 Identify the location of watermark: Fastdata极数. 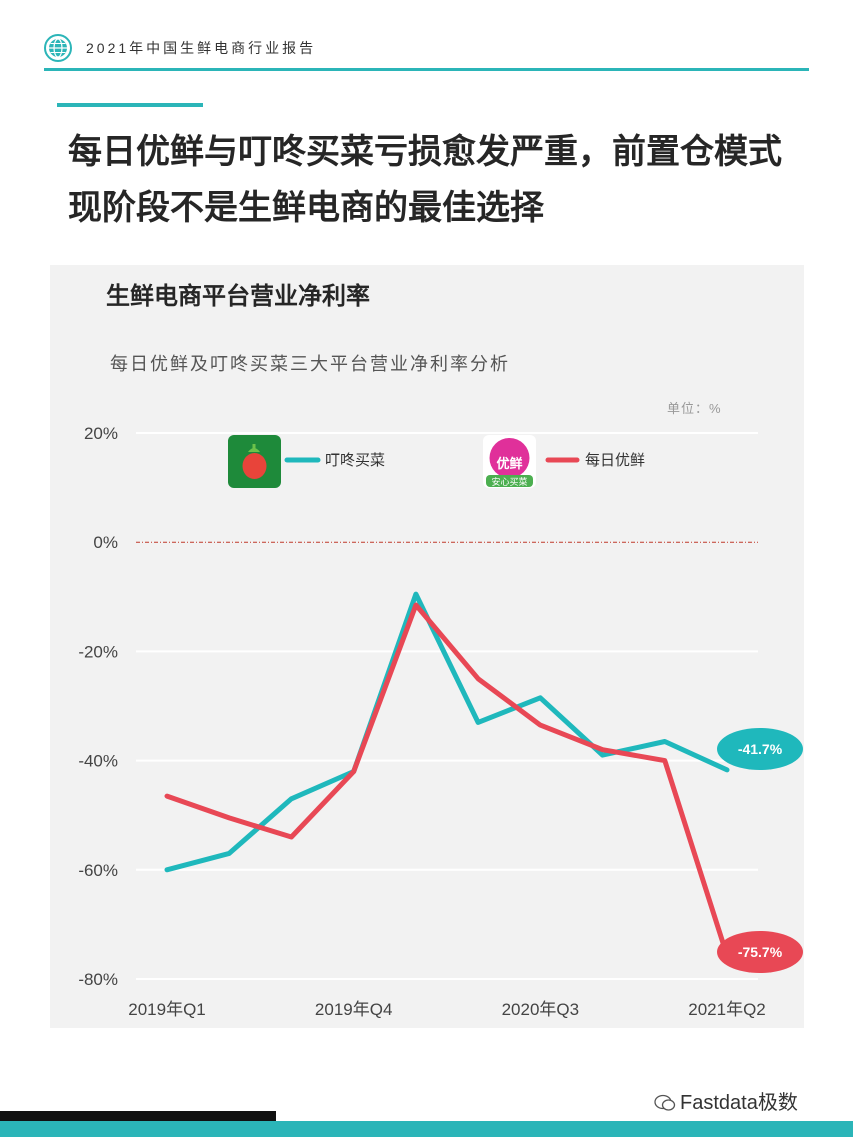
(726, 1100).